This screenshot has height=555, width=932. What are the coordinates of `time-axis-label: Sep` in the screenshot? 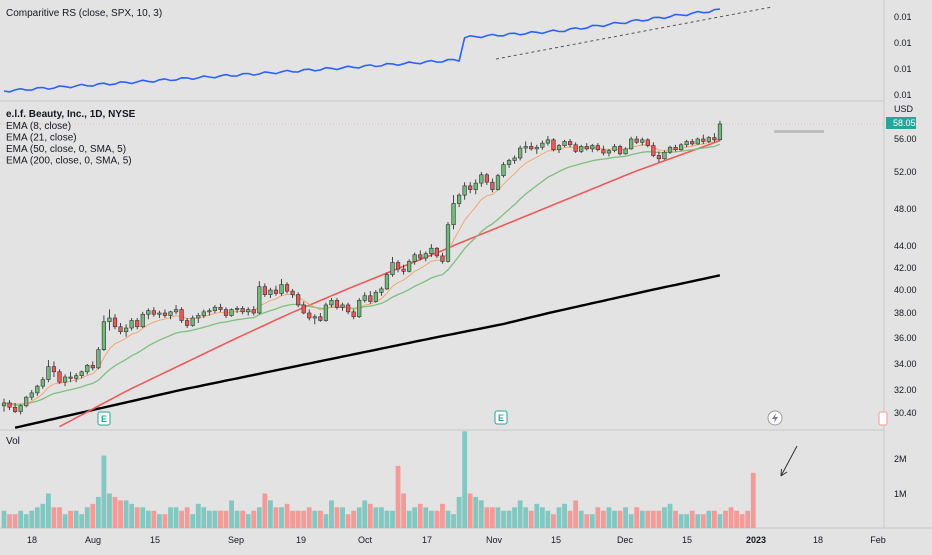 It's located at (236, 540).